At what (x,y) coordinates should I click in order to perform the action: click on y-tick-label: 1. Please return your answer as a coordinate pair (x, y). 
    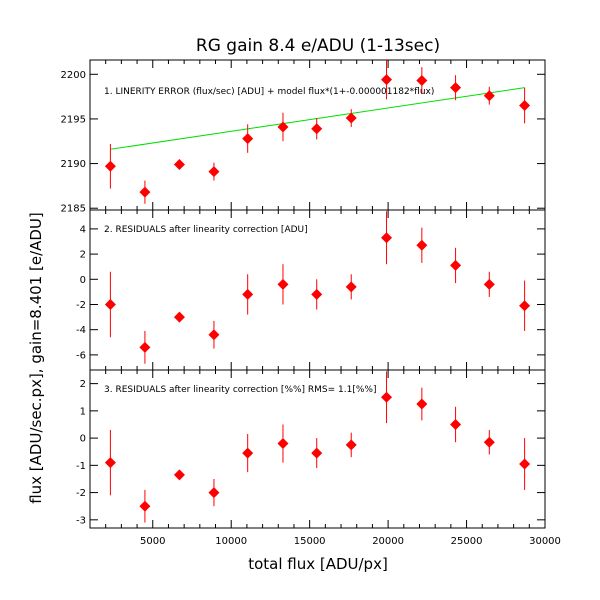
    Looking at the image, I should click on (83, 411).